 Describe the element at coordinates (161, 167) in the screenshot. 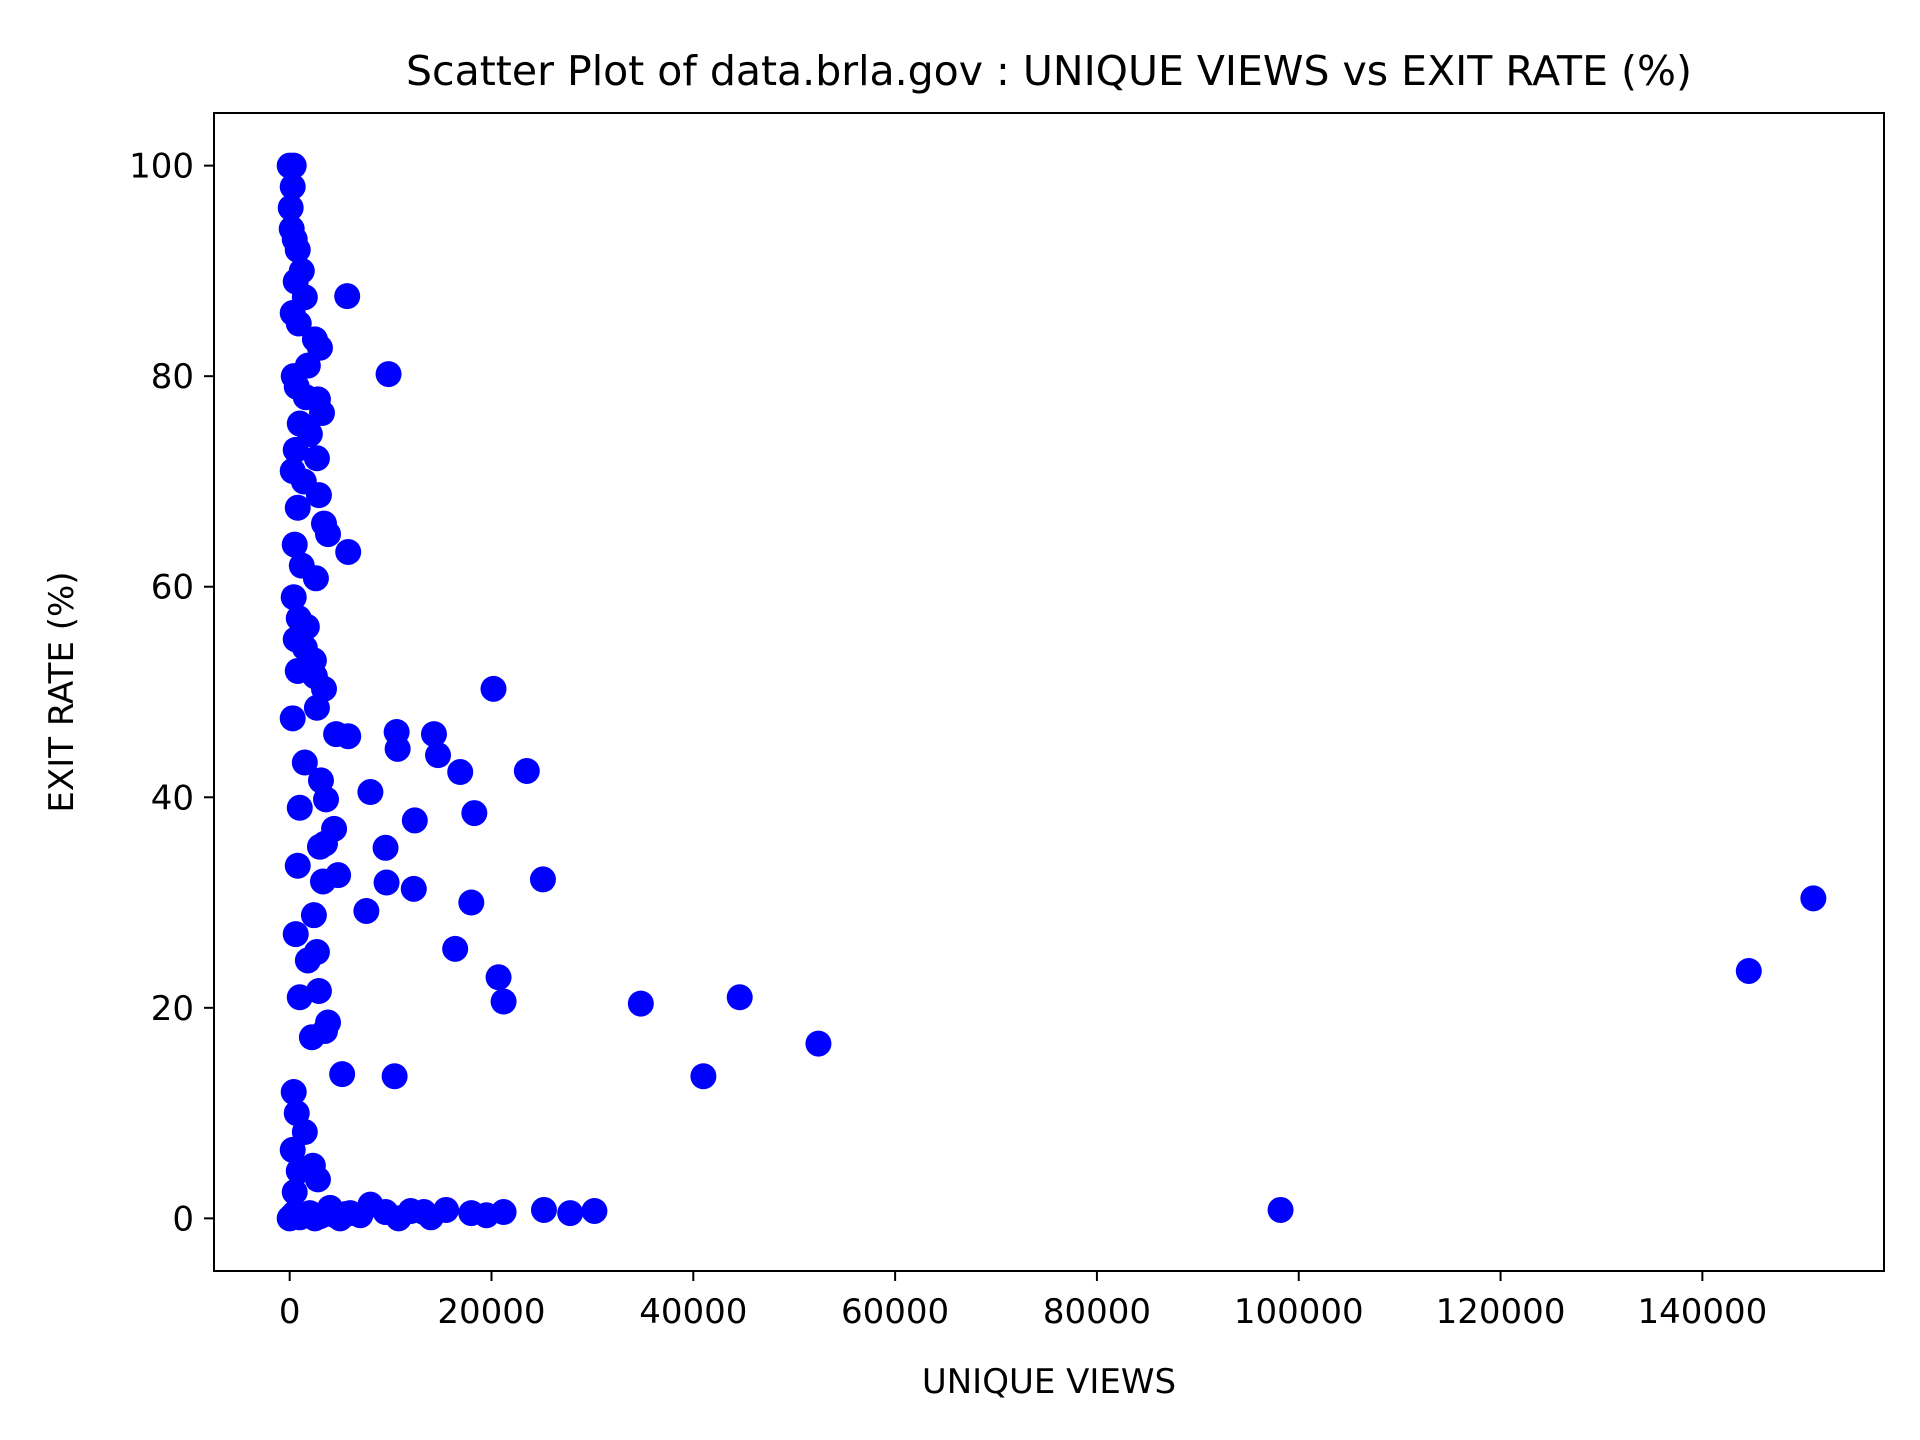

I see `y-tick-label: 100` at that location.